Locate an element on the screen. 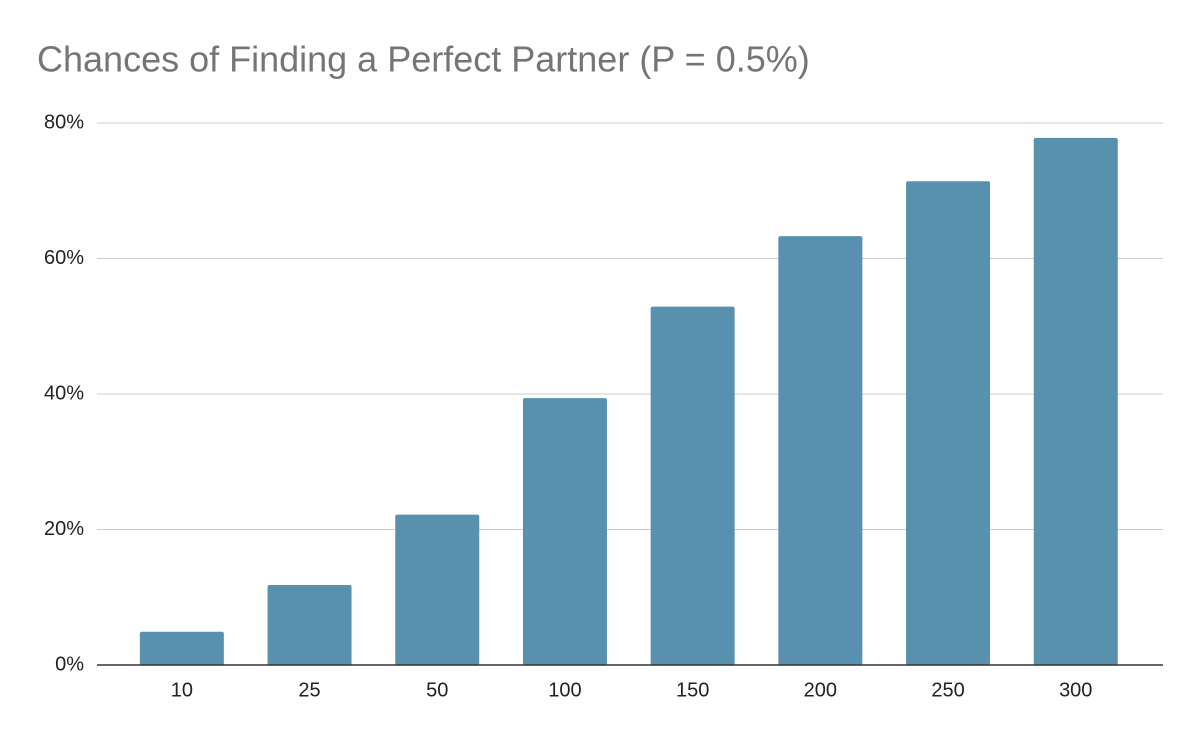  x-tick-label: 50 is located at coordinates (437, 690).